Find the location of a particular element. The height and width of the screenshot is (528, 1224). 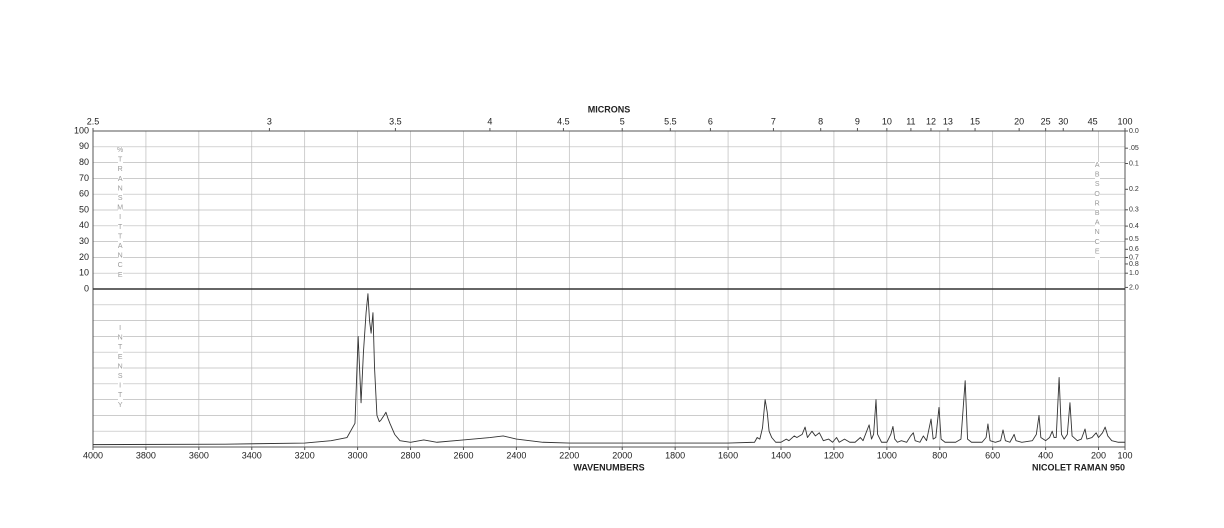

x2-tick-label: 11 is located at coordinates (910, 121).